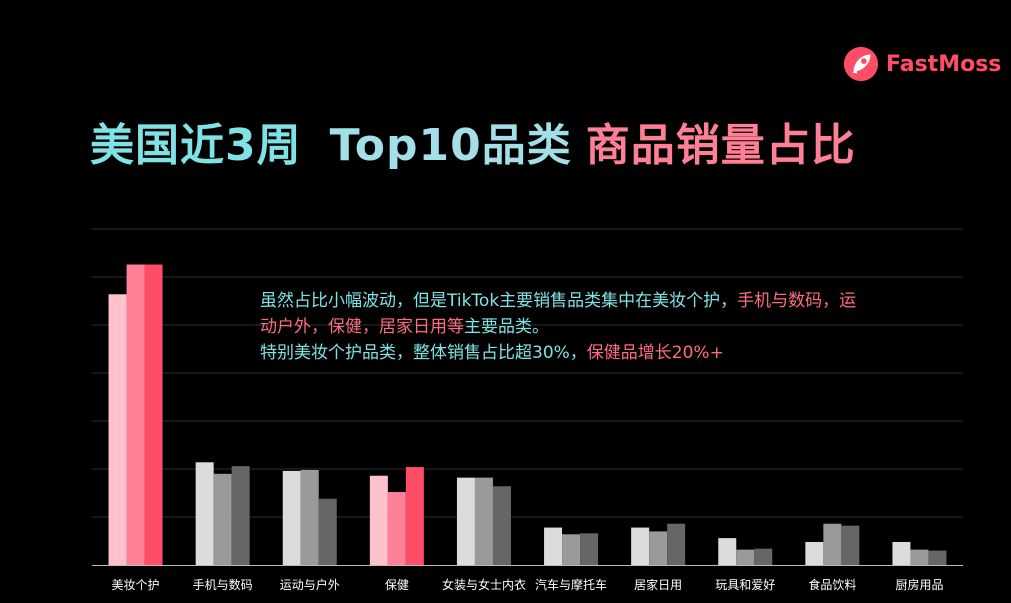  What do you see at coordinates (506, 327) in the screenshot?
I see `annotation-seg-4: 主要品类。` at bounding box center [506, 327].